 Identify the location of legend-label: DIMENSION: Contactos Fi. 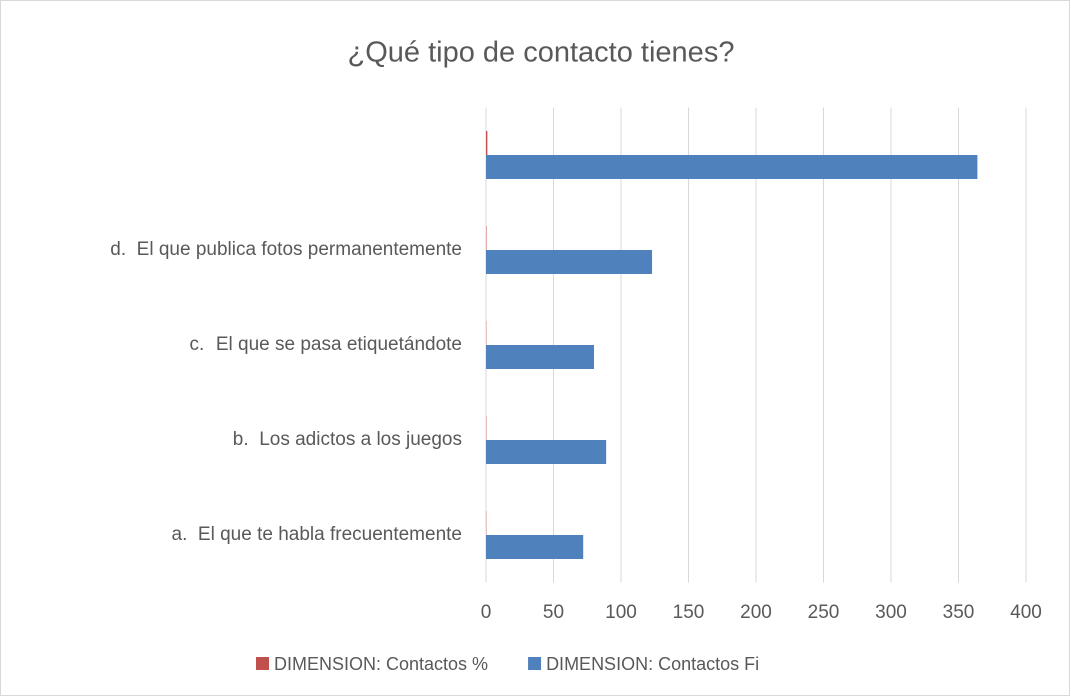
(652, 664).